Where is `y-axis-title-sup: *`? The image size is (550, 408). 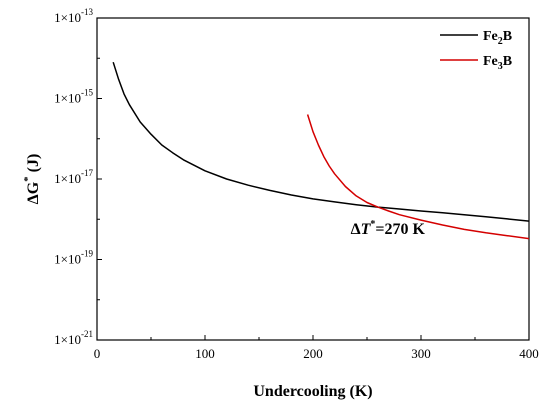 y-axis-title-sup: * is located at coordinates (28, 179).